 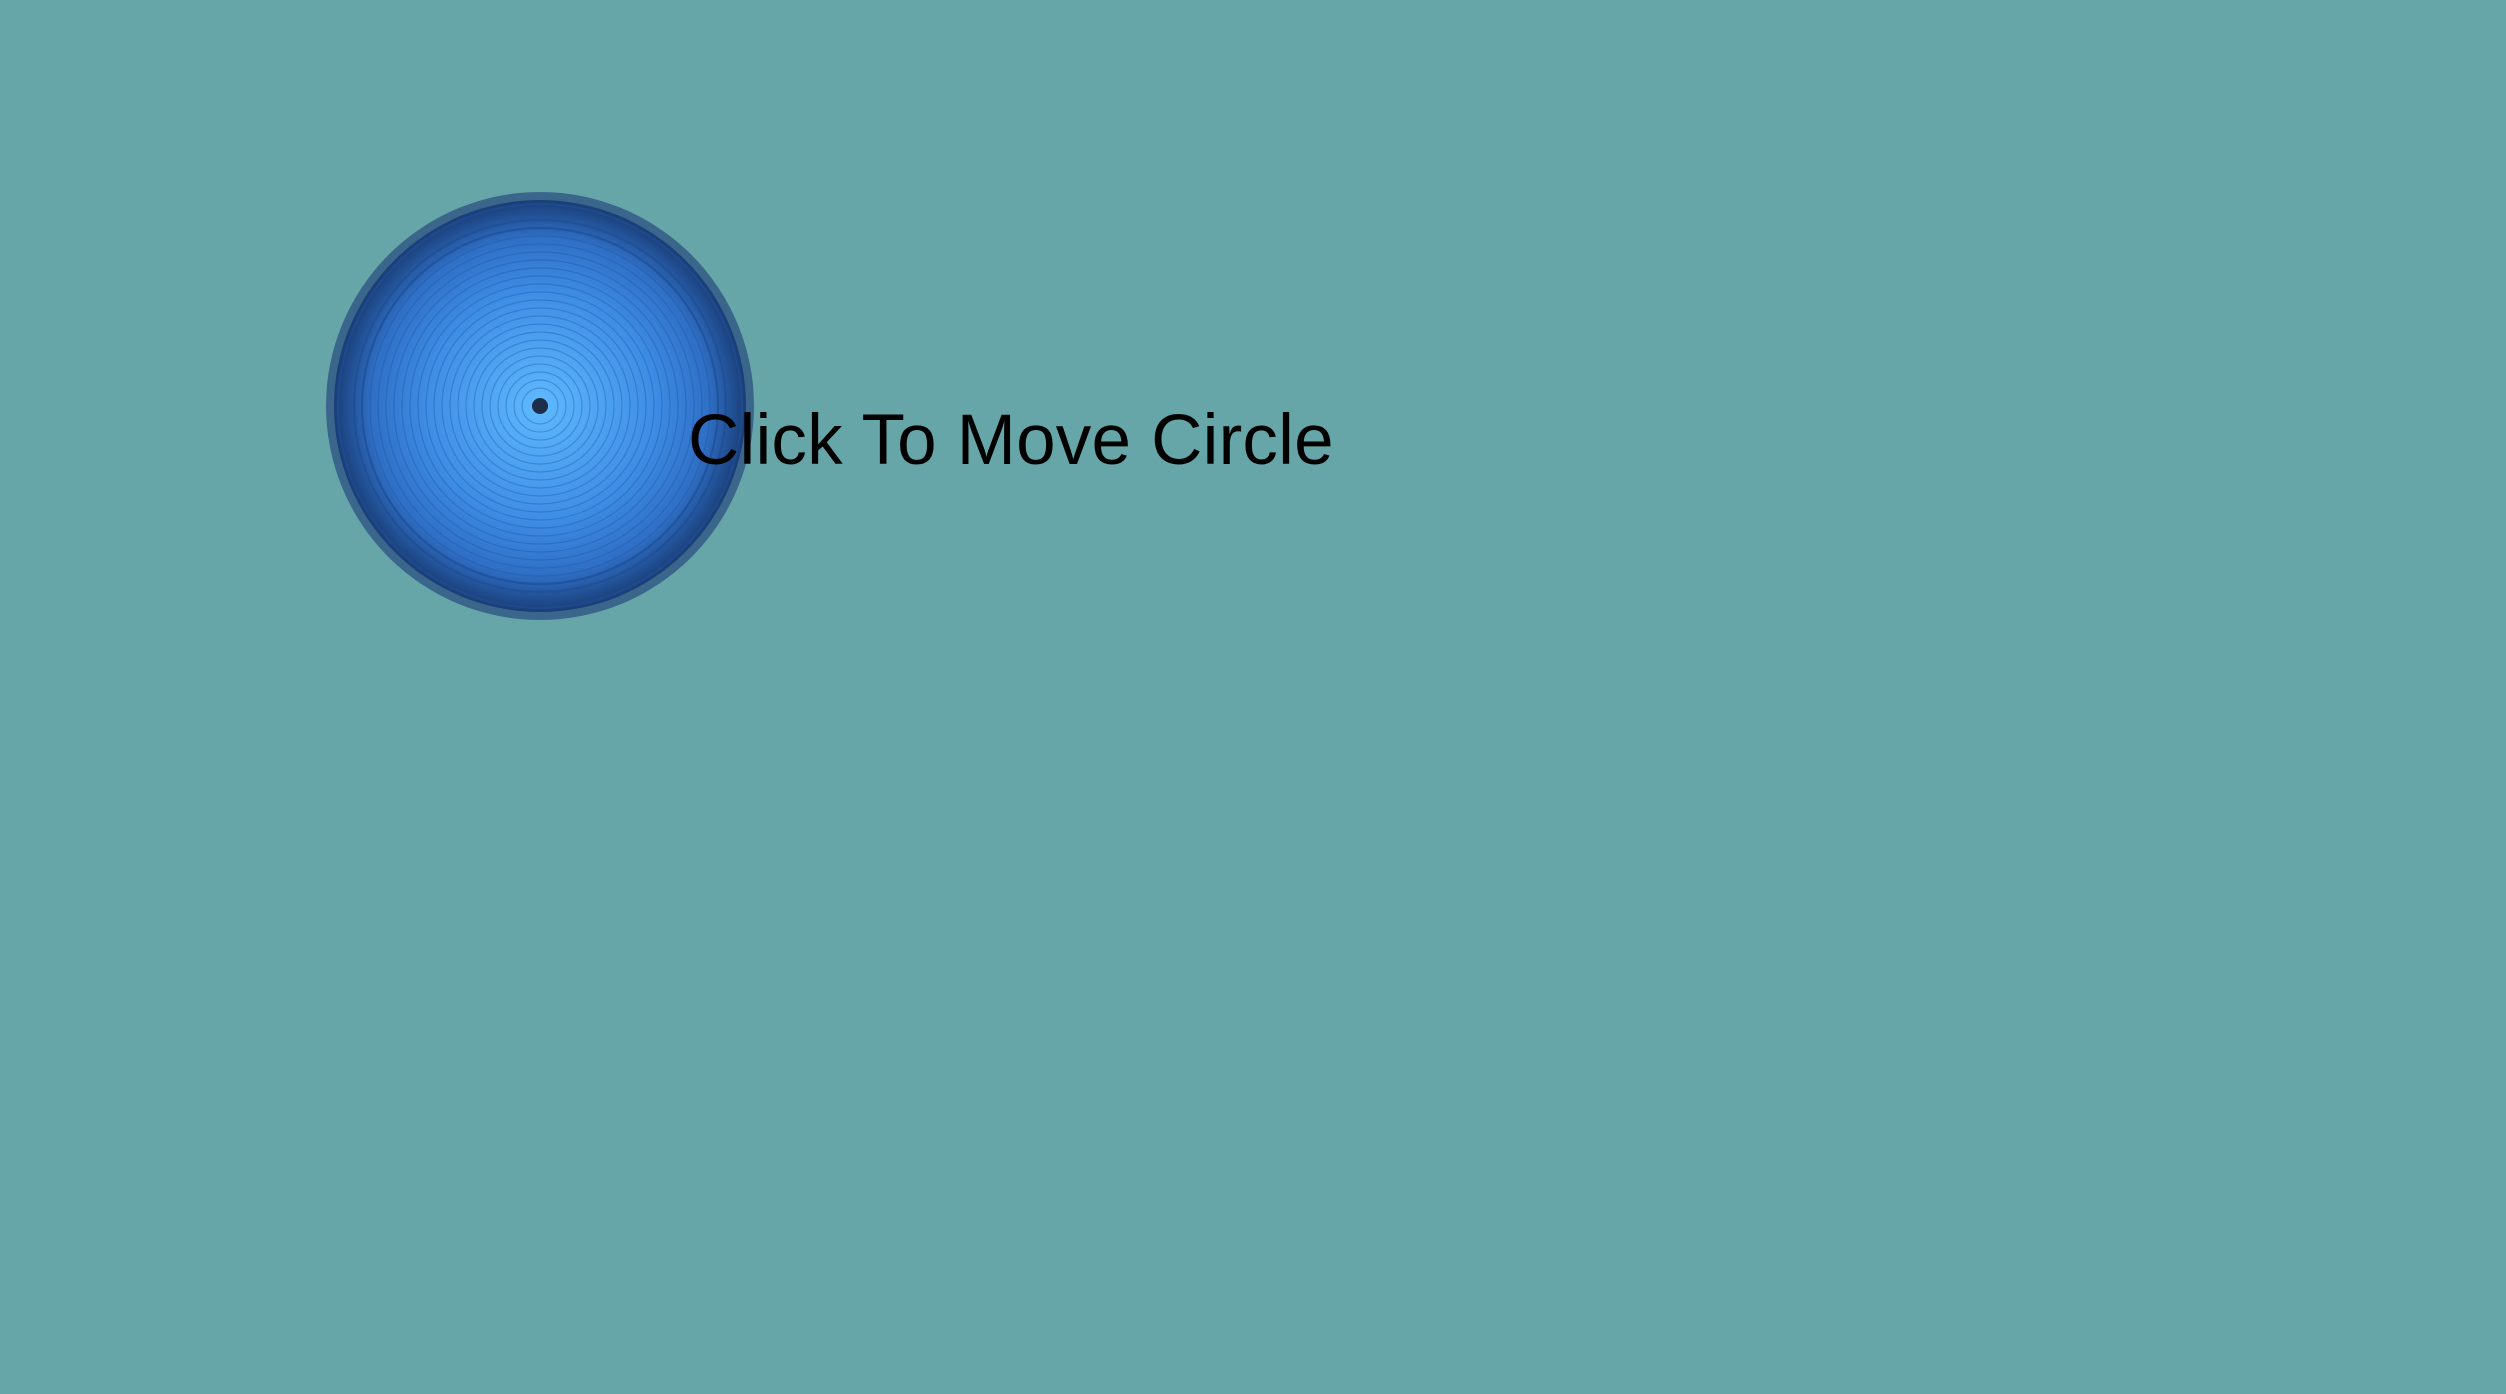 I want to click on instruction-text: Click To Move Circle, so click(x=1011, y=440).